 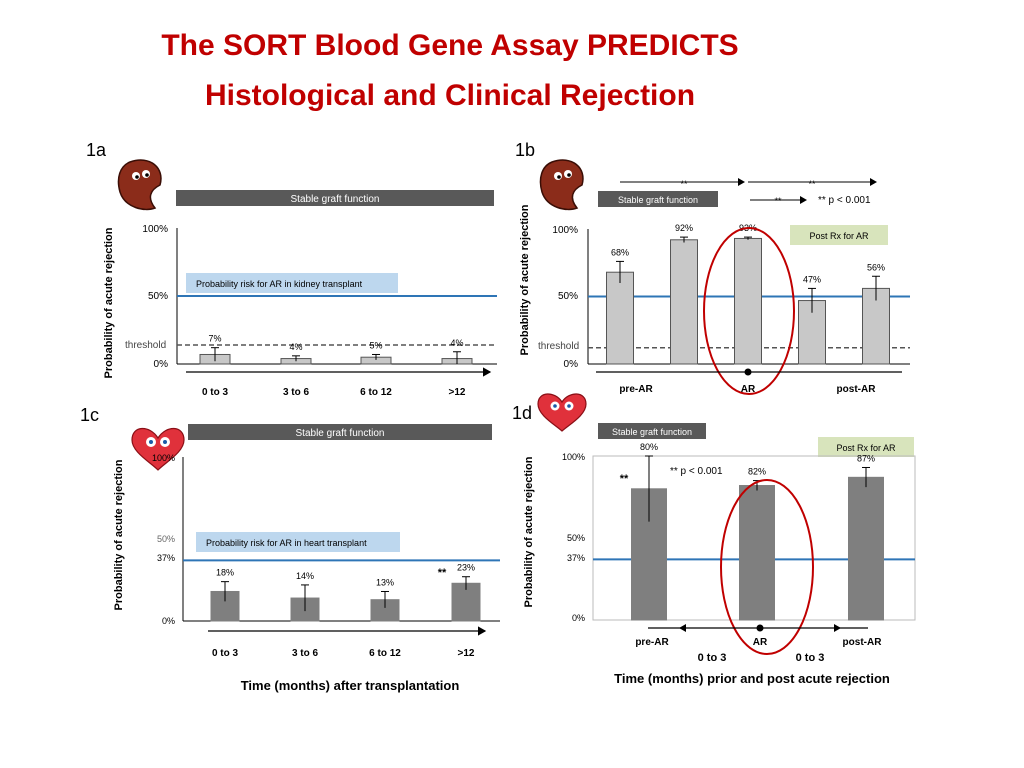 What do you see at coordinates (558, 346) in the screenshot?
I see `panel-1b-threshold-label: threshold` at bounding box center [558, 346].